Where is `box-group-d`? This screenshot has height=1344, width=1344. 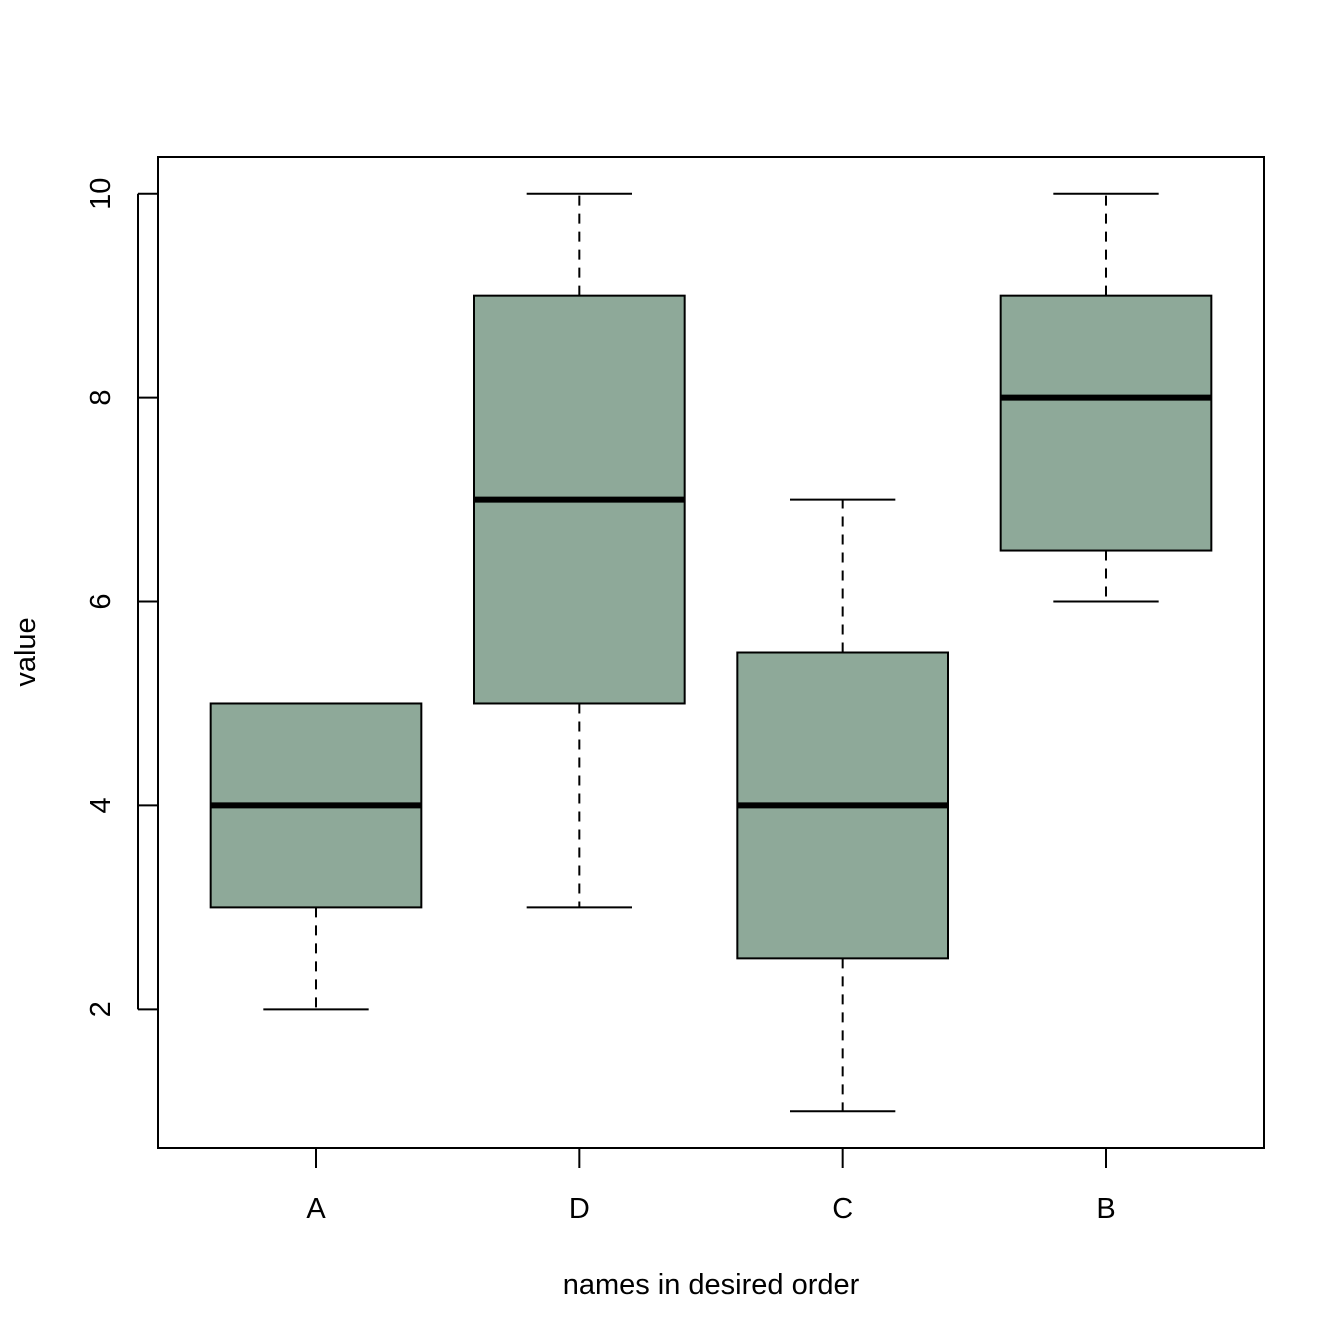
box-group-d is located at coordinates (579, 550).